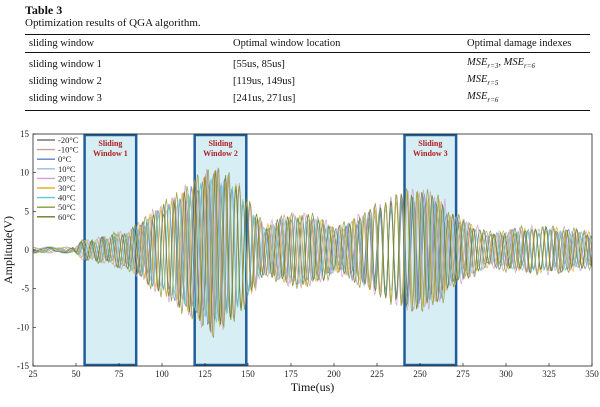  What do you see at coordinates (313, 387) in the screenshot?
I see `x-axis-label: Time(us)` at bounding box center [313, 387].